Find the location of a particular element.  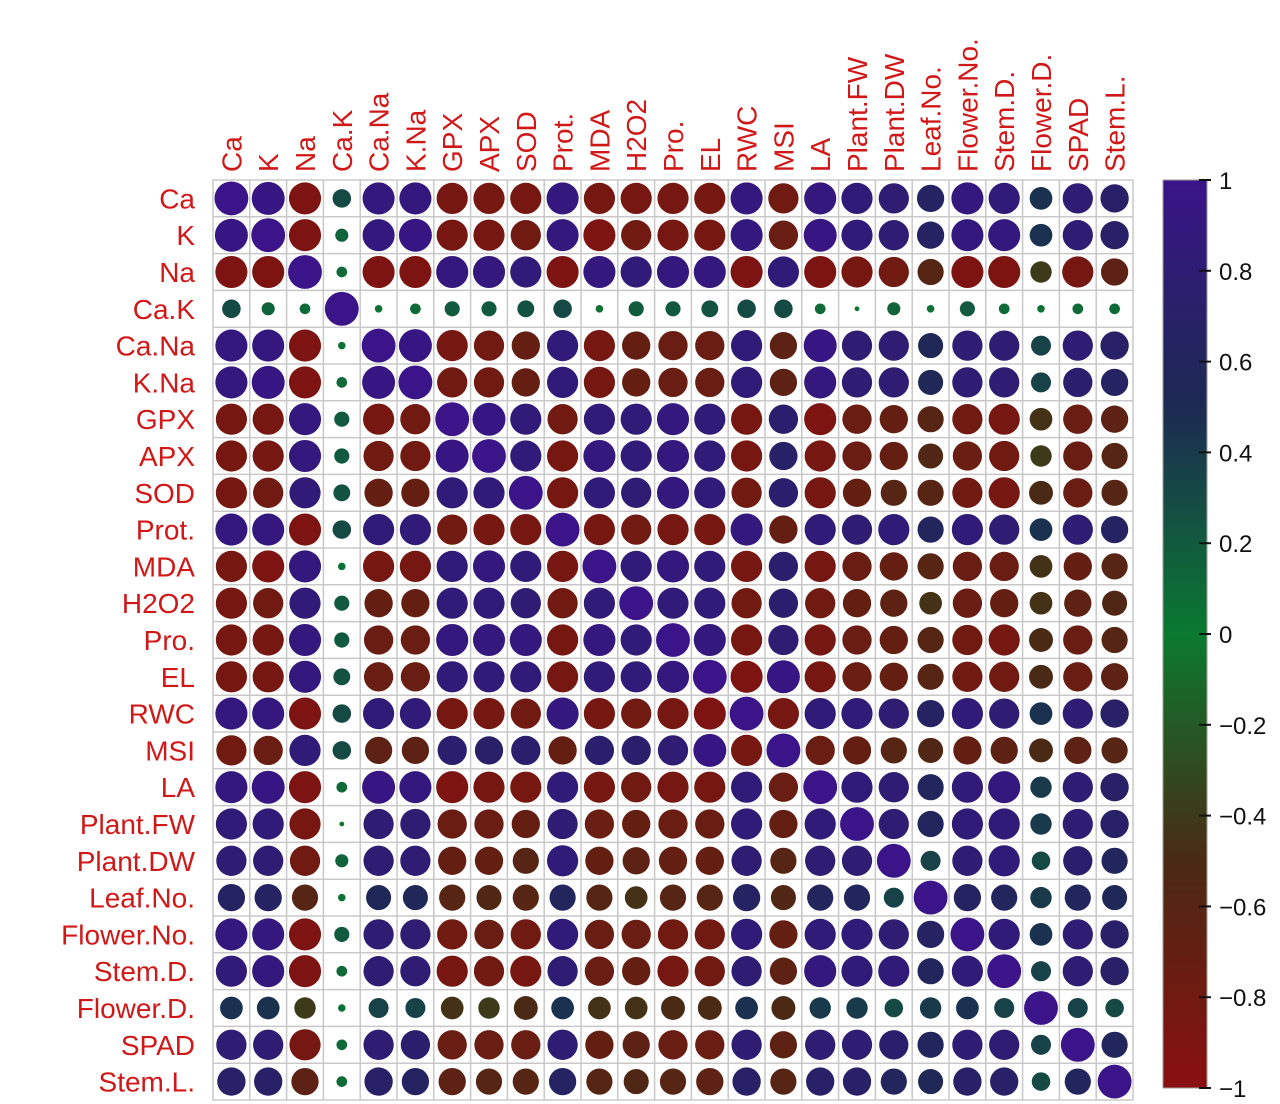

correlation-circle-Leaf.No.-H2O2 is located at coordinates (636, 897).